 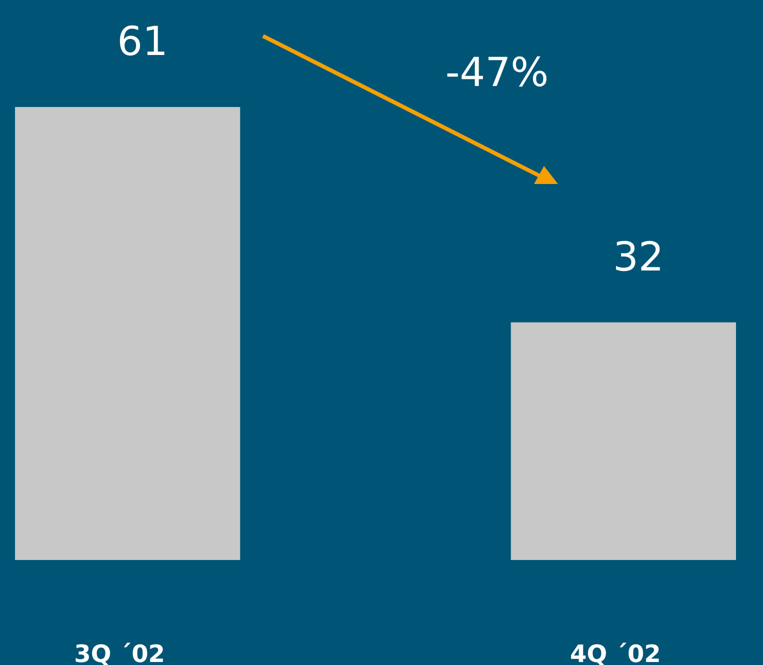 I want to click on text: -47%, so click(x=497, y=73).